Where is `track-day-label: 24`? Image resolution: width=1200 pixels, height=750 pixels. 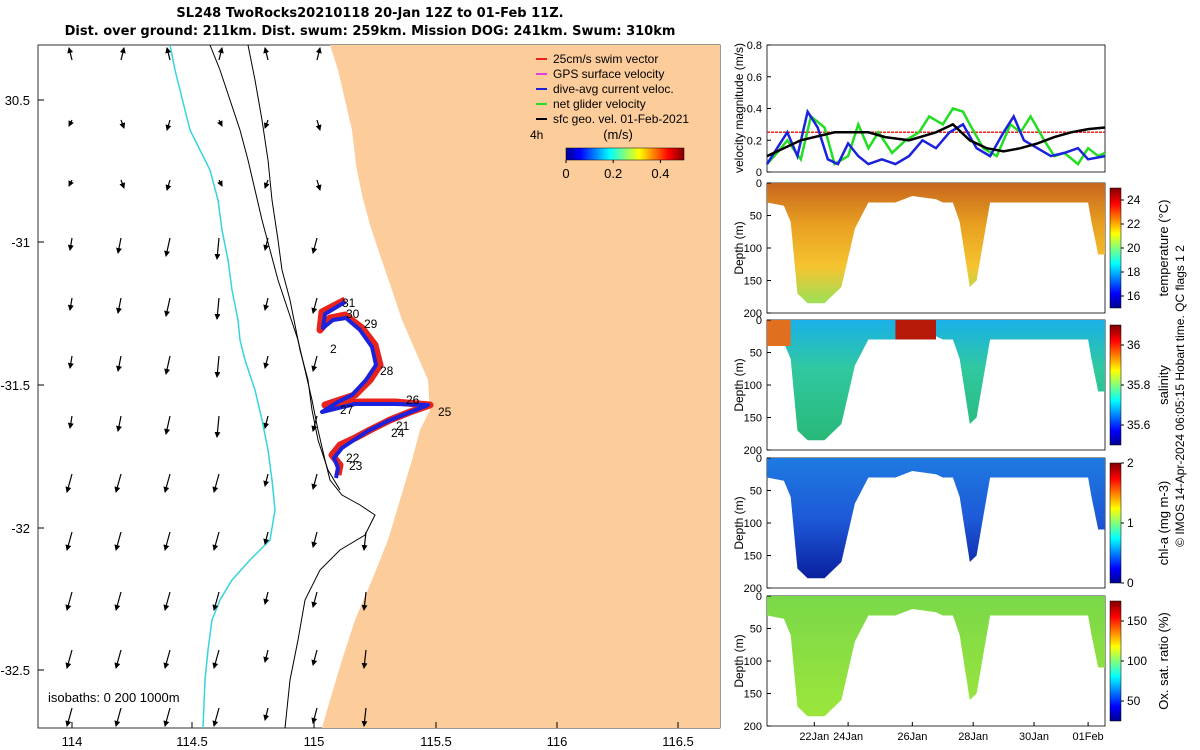 track-day-label: 24 is located at coordinates (398, 433).